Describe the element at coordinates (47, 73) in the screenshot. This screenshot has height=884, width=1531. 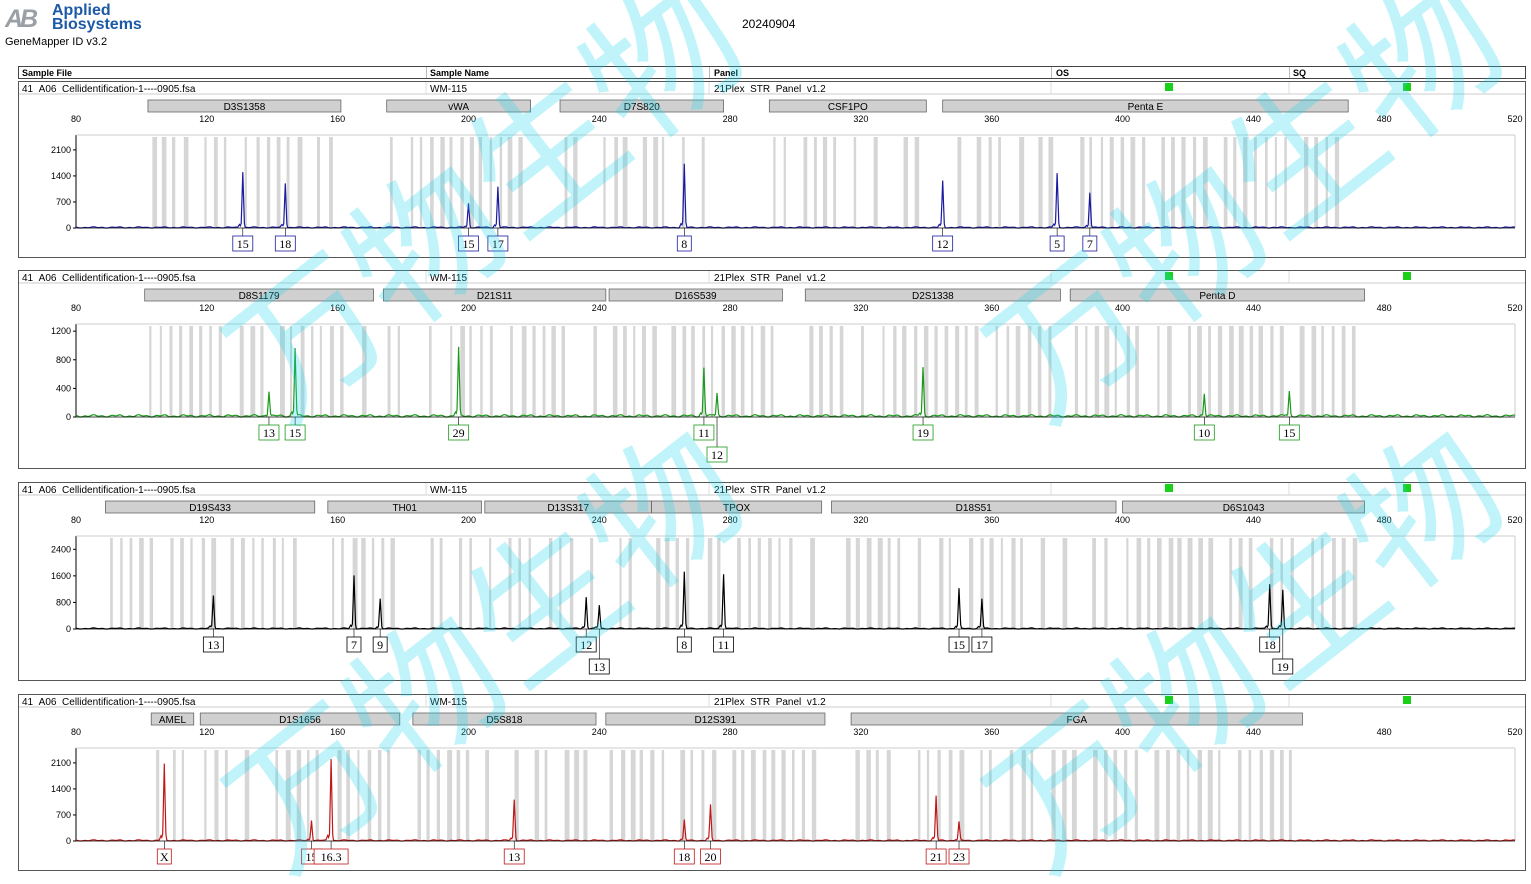
I see `col-header-sample-file: Sample File` at that location.